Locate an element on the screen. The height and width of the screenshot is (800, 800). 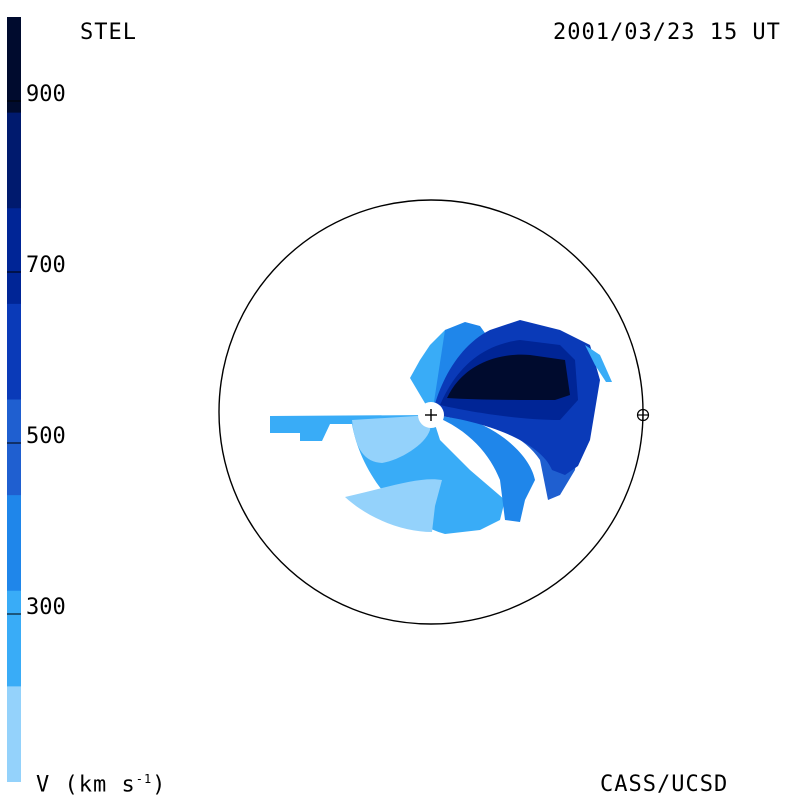
earth-icon is located at coordinates (643, 415).